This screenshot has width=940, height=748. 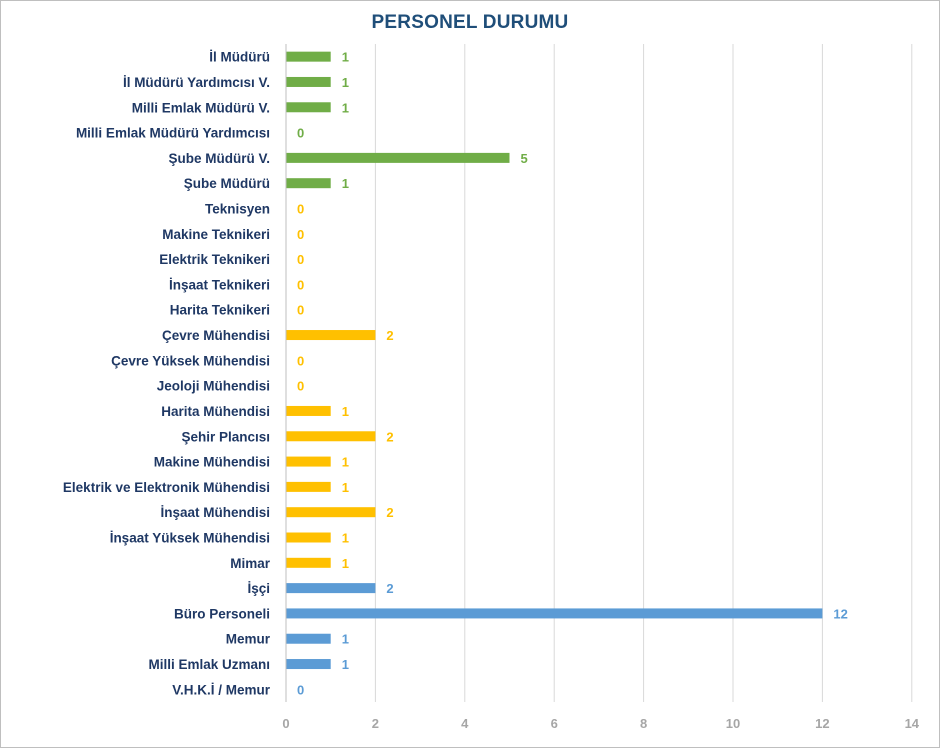 I want to click on category-label: V.H.K.İ / Memur, so click(x=221, y=689).